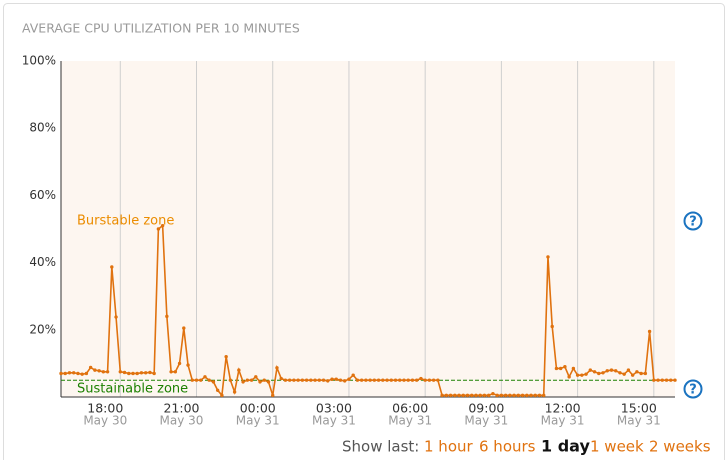 The image size is (728, 460). What do you see at coordinates (42, 262) in the screenshot?
I see `y-tick-label: 40%` at bounding box center [42, 262].